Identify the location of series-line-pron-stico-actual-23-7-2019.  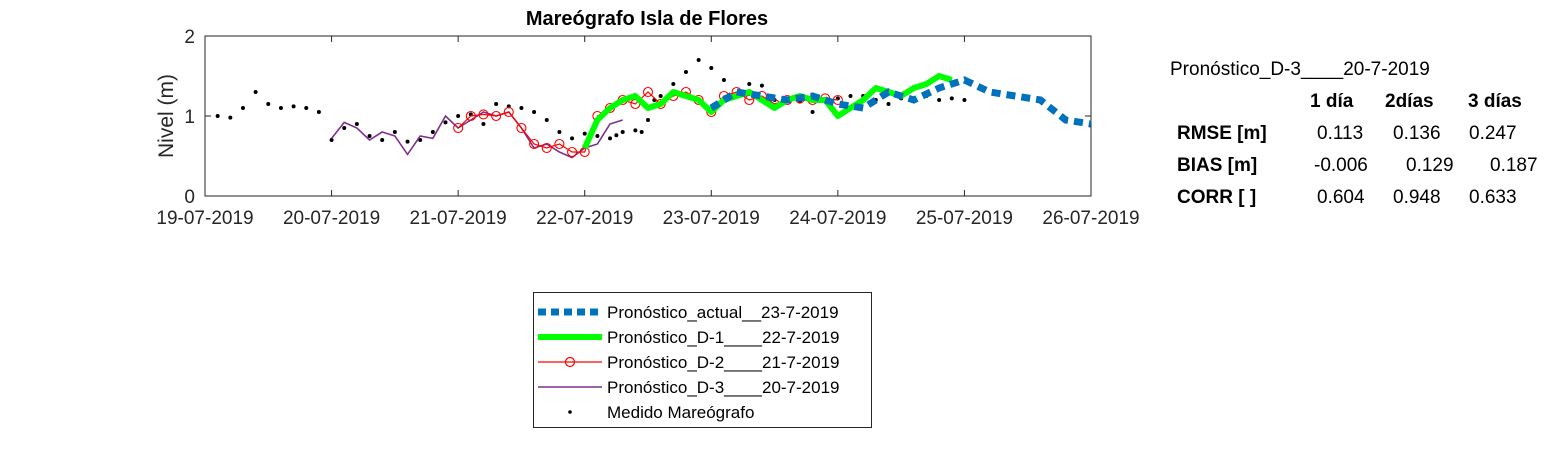
(900, 102).